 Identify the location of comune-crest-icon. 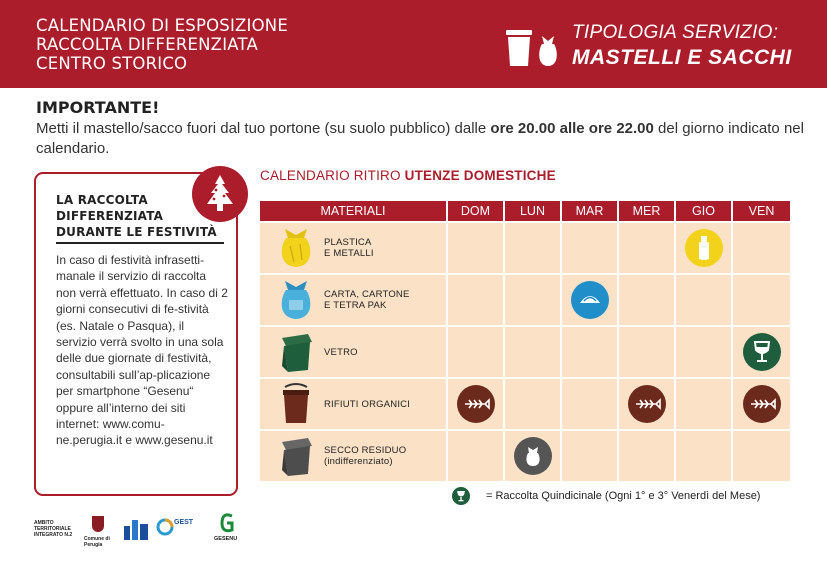
(98, 524).